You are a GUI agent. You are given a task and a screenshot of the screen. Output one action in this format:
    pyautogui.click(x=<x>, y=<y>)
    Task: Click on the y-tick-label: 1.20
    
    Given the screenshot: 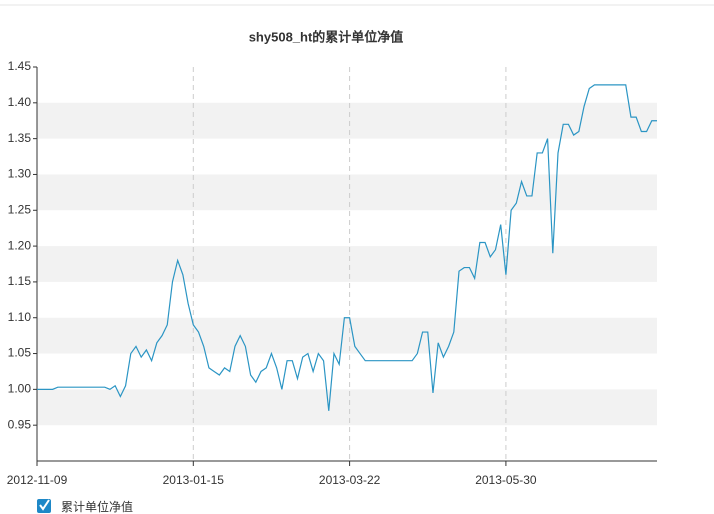 What is the action you would take?
    pyautogui.click(x=20, y=245)
    